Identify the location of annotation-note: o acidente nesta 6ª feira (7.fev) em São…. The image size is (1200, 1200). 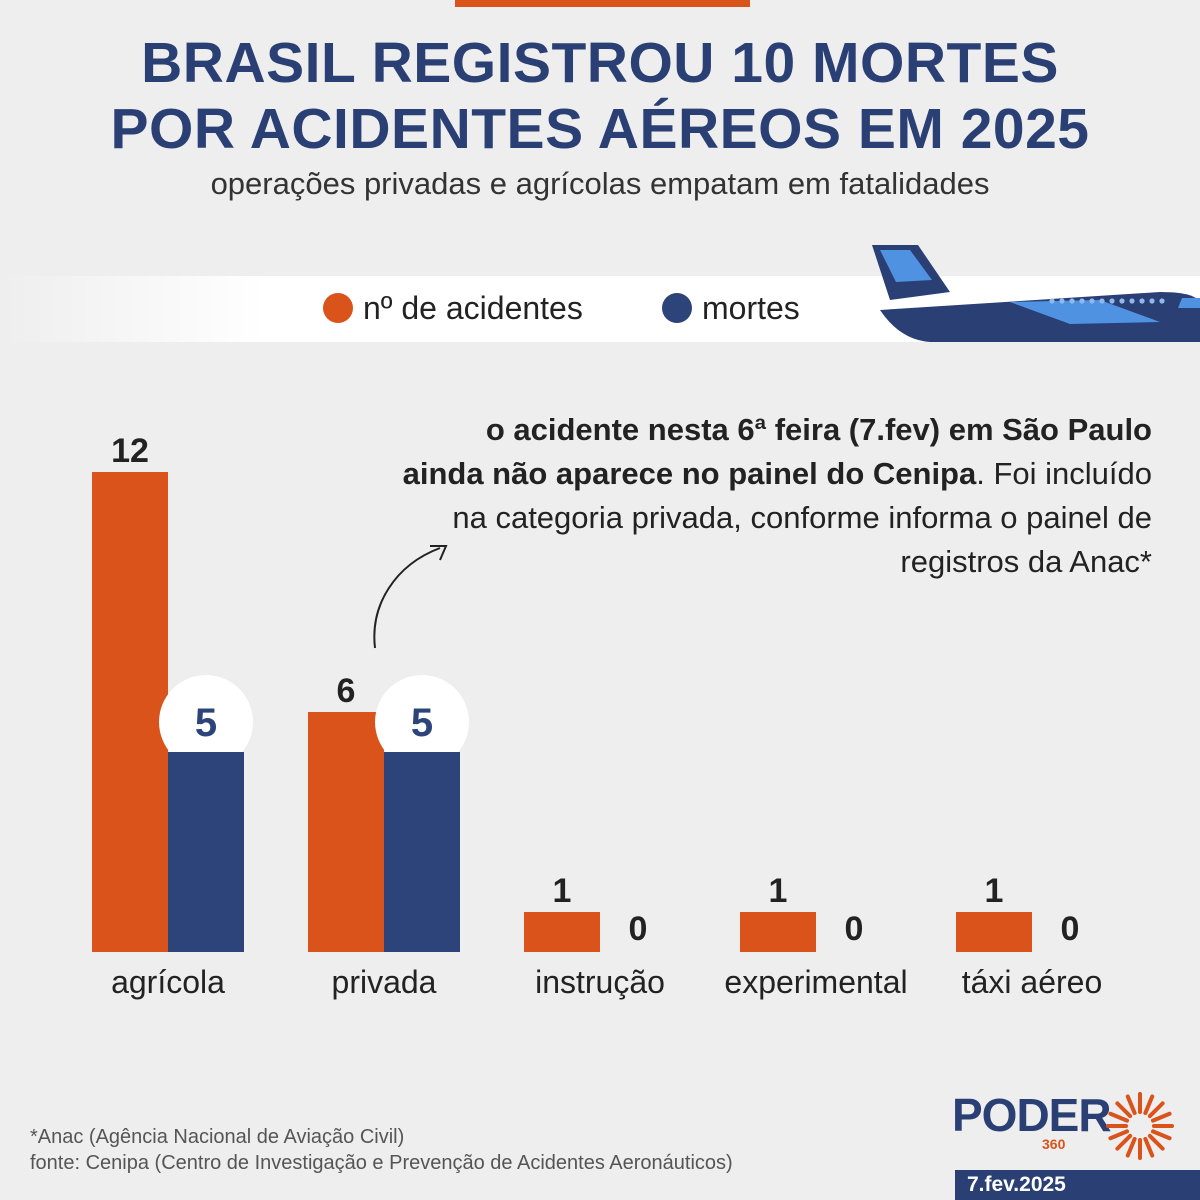
(762, 496).